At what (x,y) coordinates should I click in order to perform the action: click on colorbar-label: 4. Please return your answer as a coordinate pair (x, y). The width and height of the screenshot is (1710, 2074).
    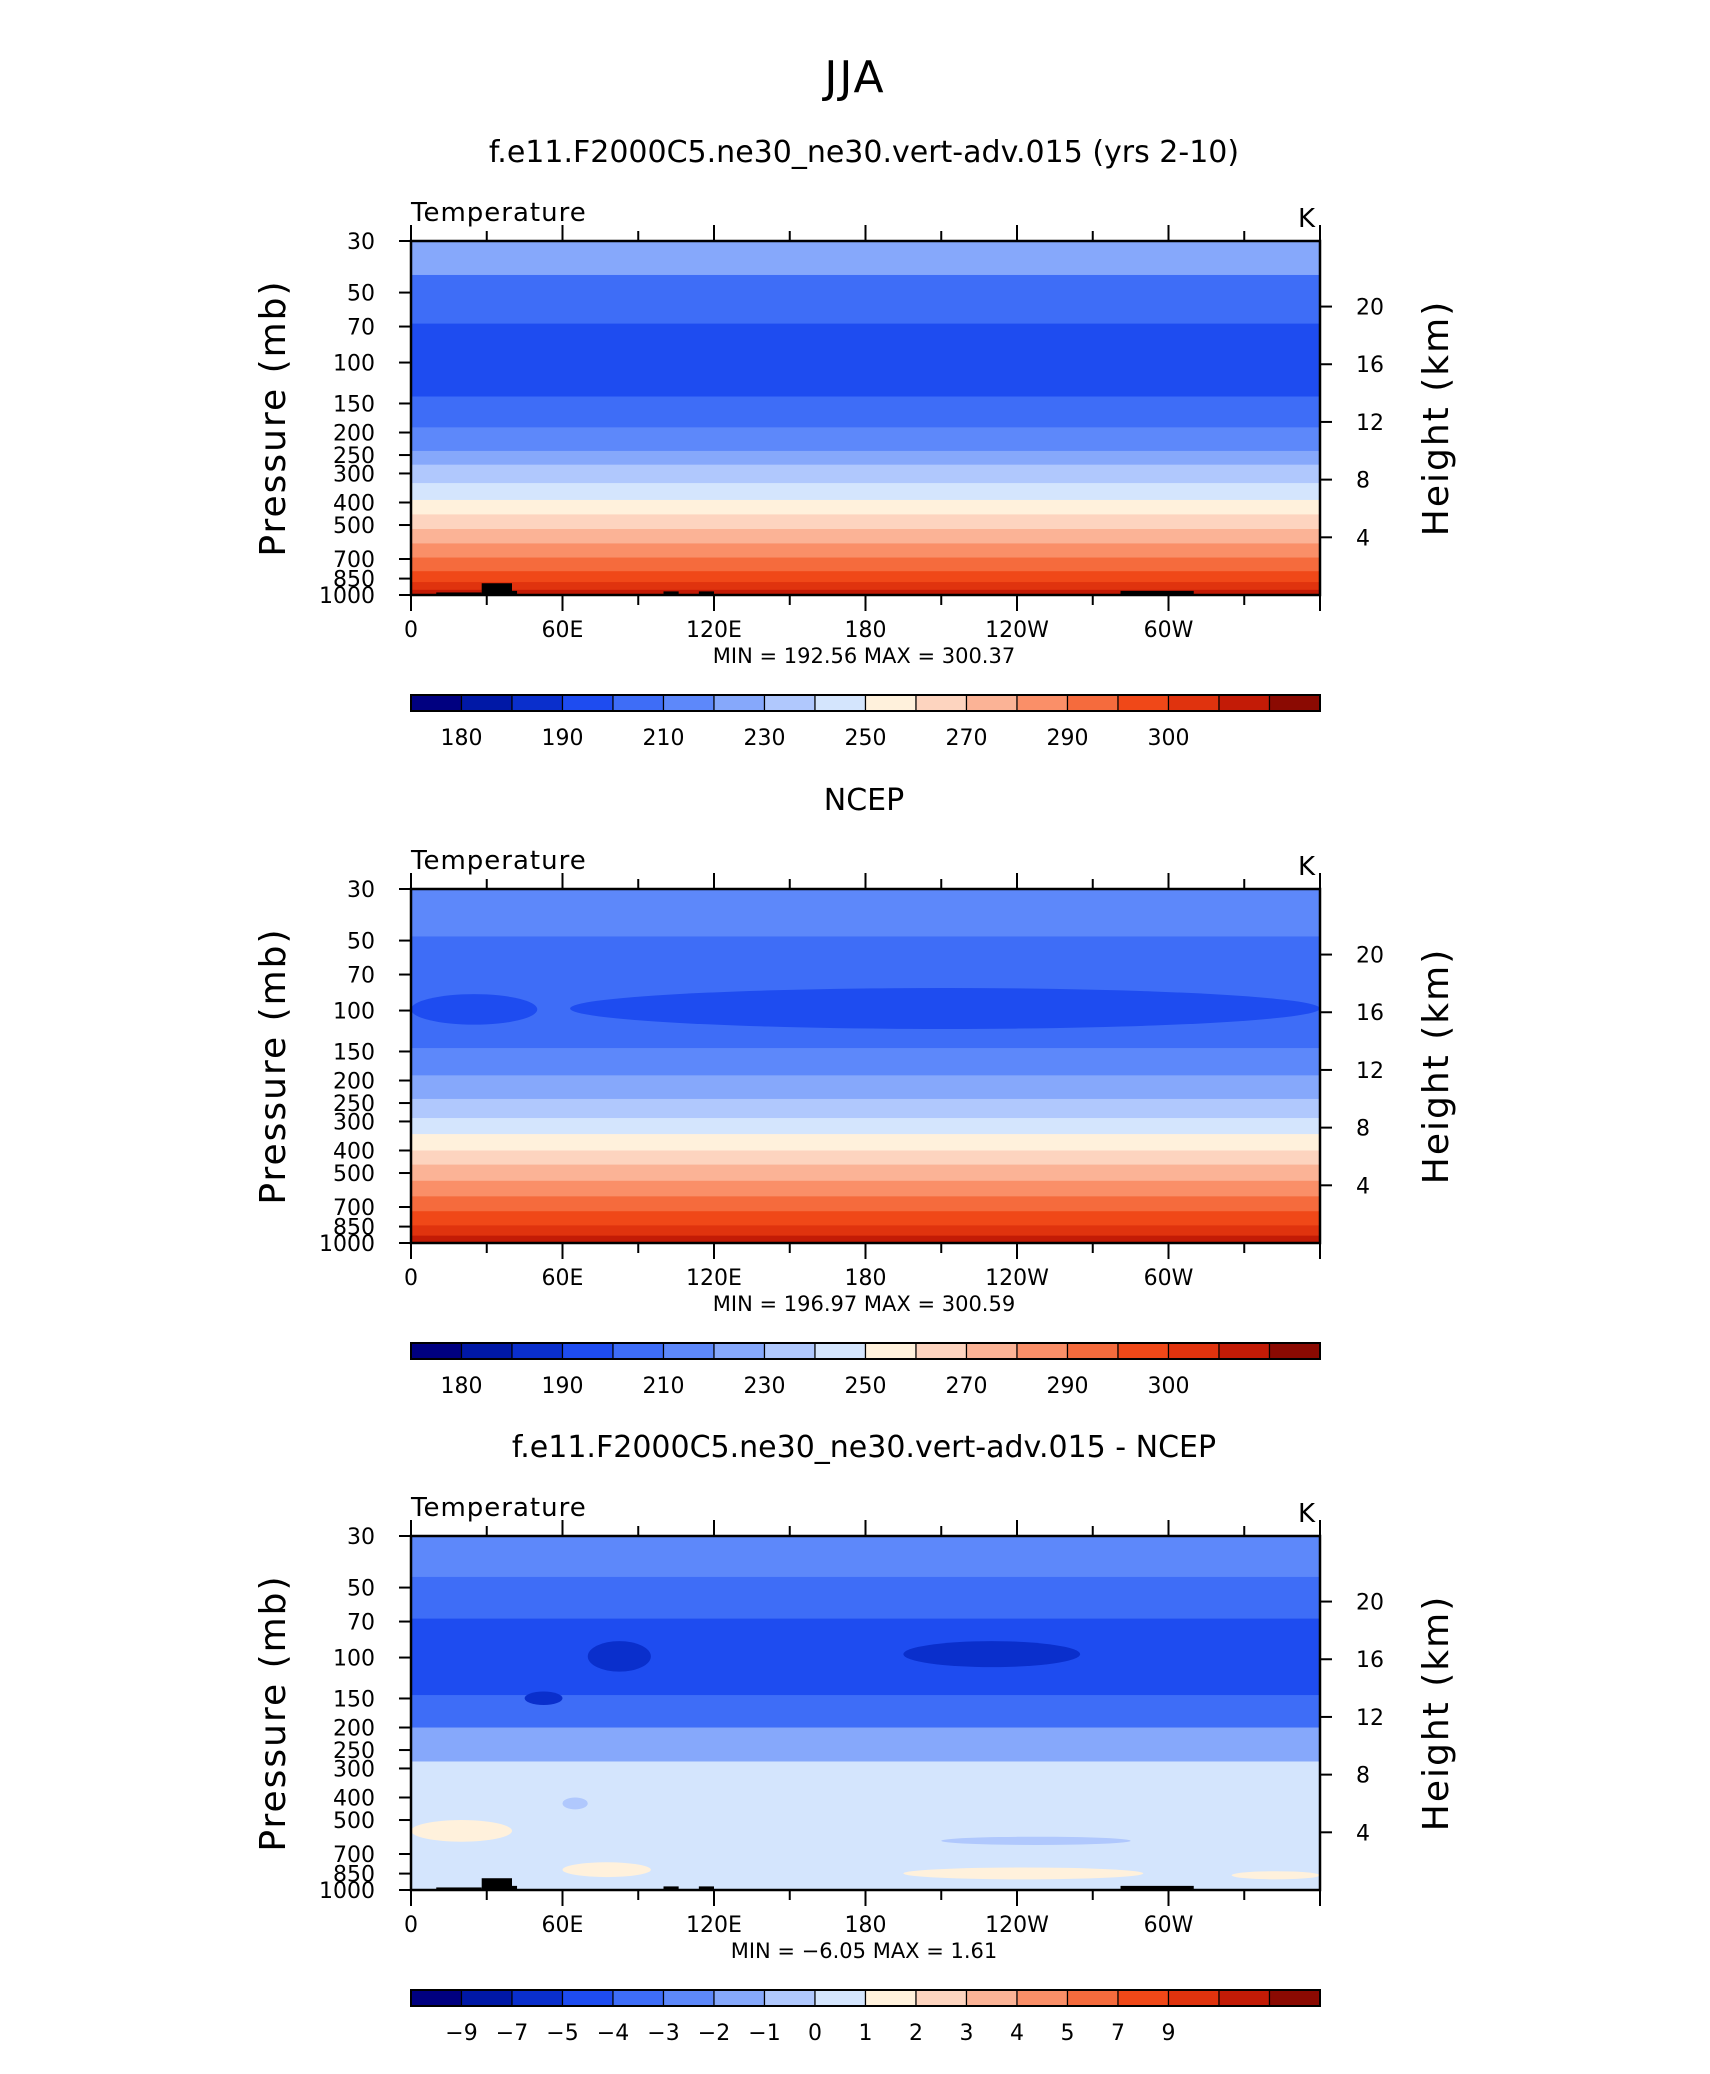
    Looking at the image, I should click on (1017, 2033).